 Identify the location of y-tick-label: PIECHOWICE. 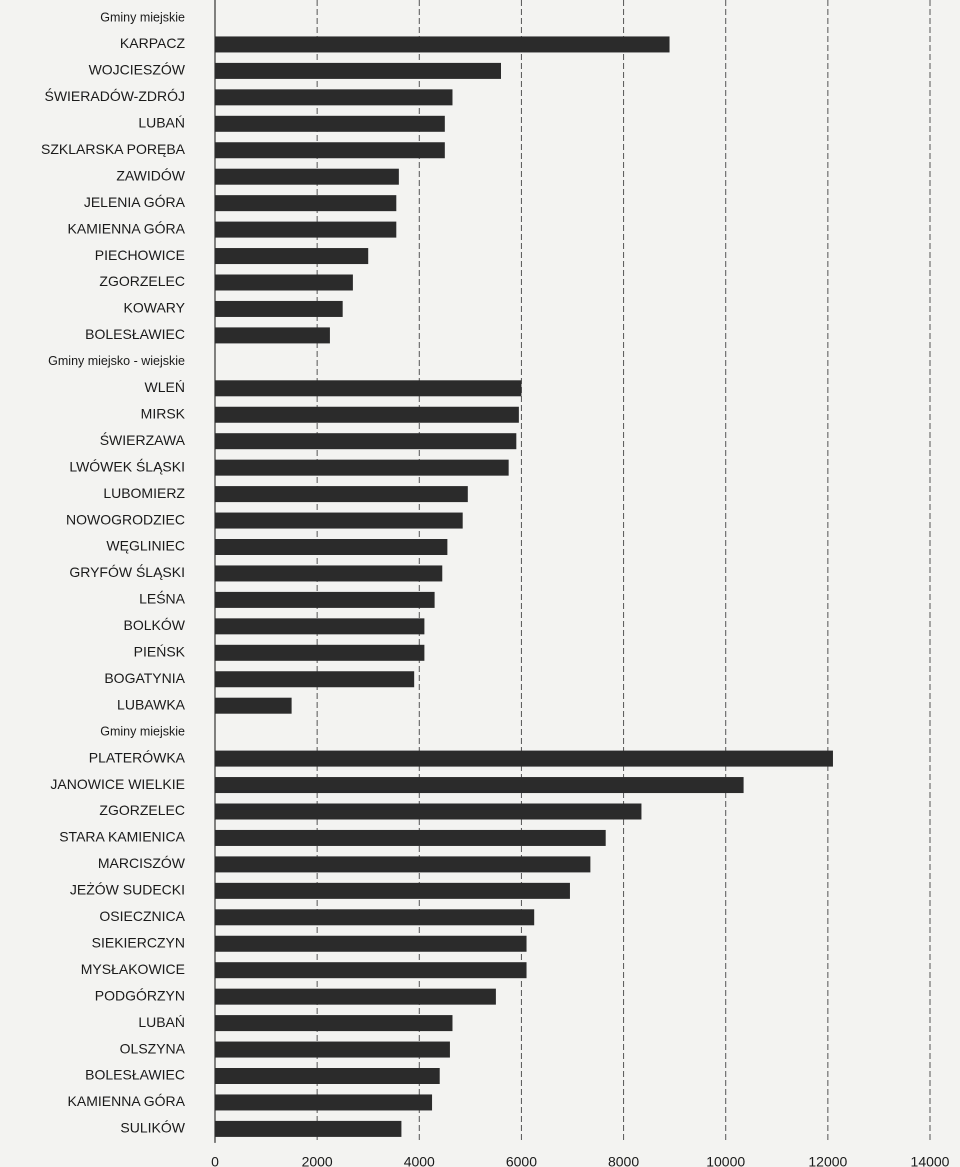
(140, 255).